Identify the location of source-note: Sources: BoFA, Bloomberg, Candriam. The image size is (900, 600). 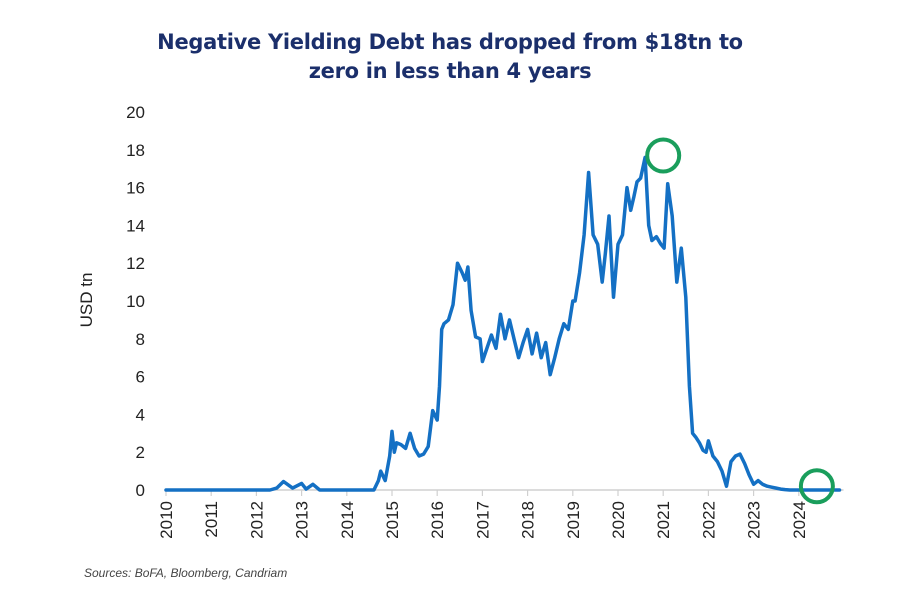
(186, 573).